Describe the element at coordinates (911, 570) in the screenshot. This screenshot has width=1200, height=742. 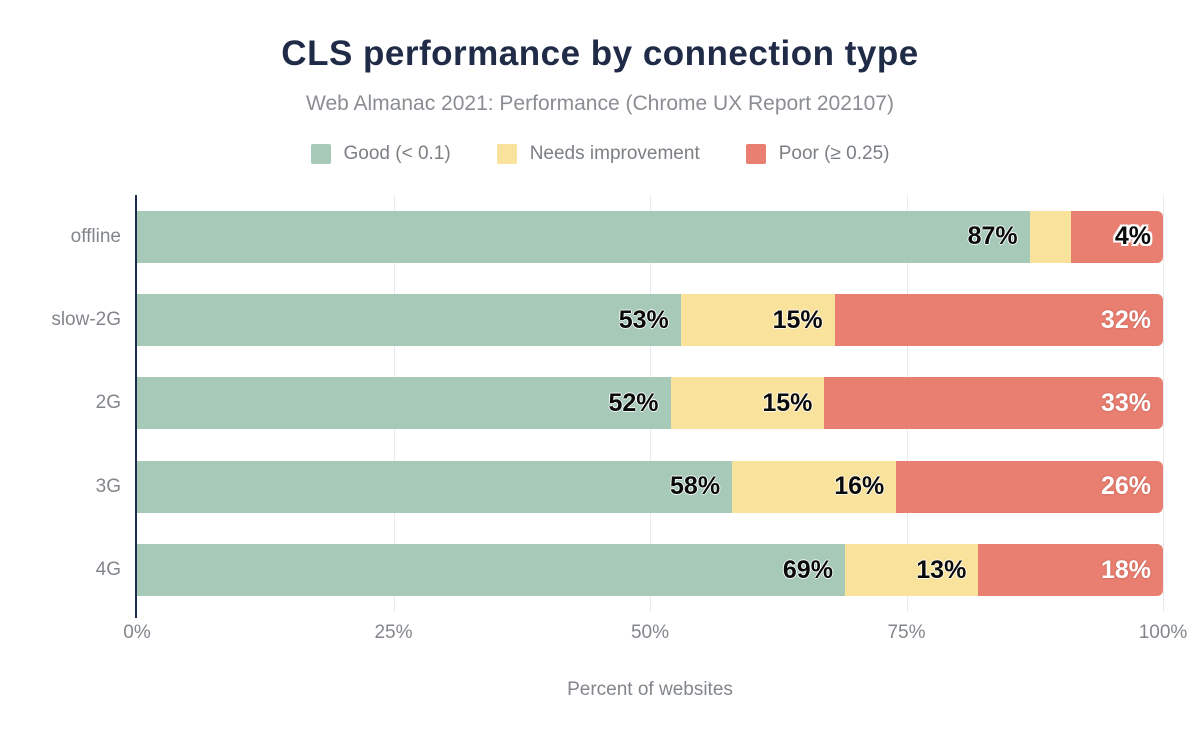
I see `bar-segment-needs-improvement: 13%` at that location.